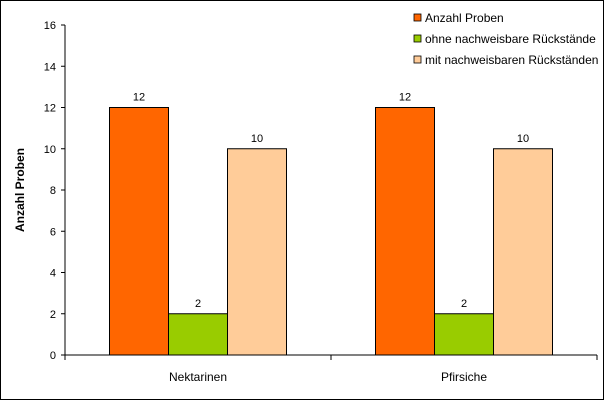 The image size is (604, 400). I want to click on y-tick-label: 6, so click(53, 232).